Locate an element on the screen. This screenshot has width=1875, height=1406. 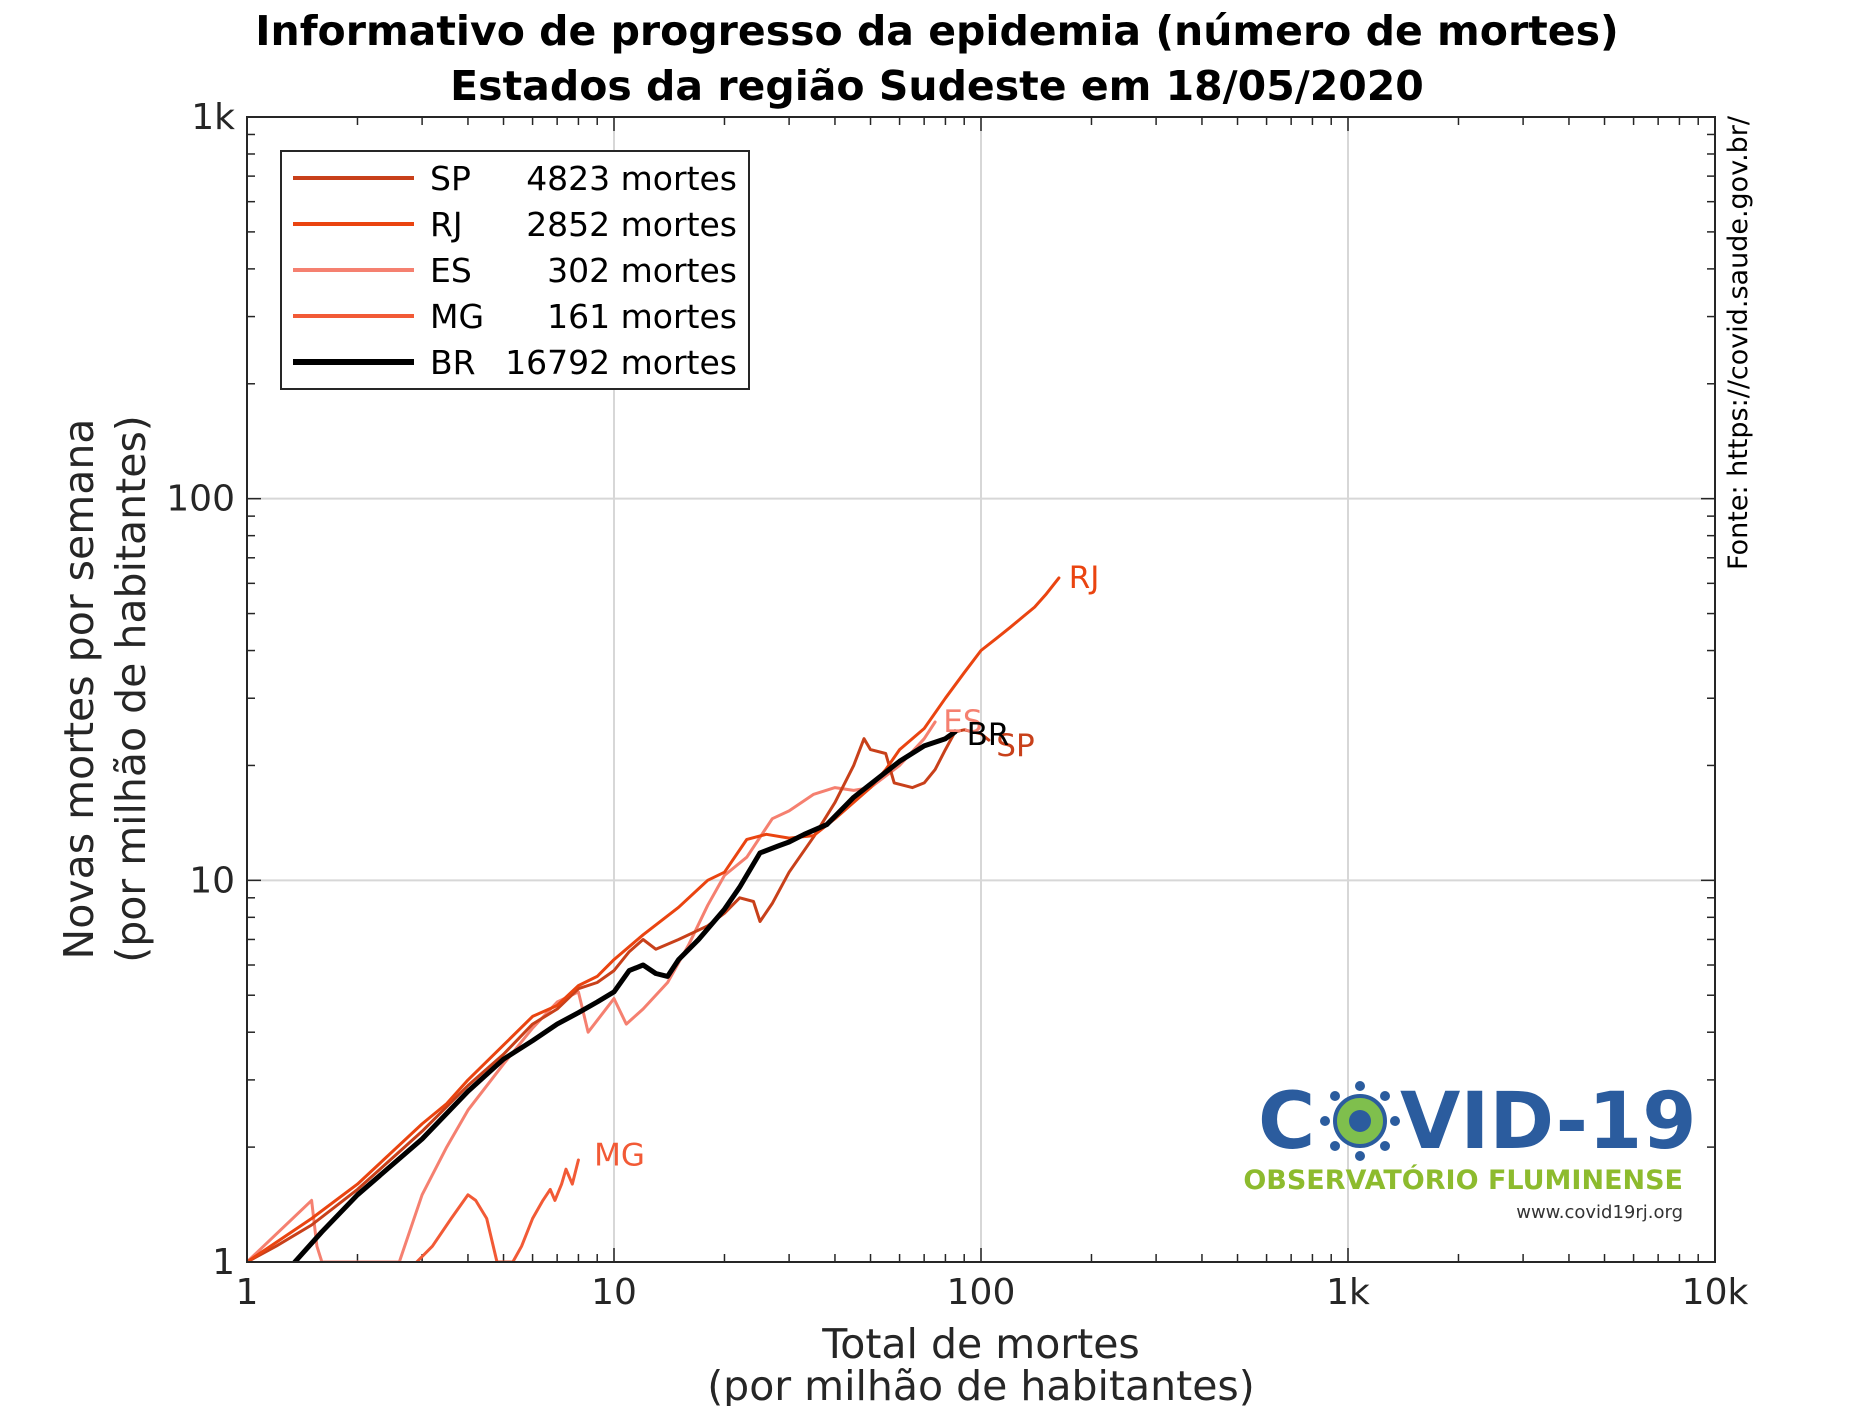
legend-name-br: BR is located at coordinates (453, 362).